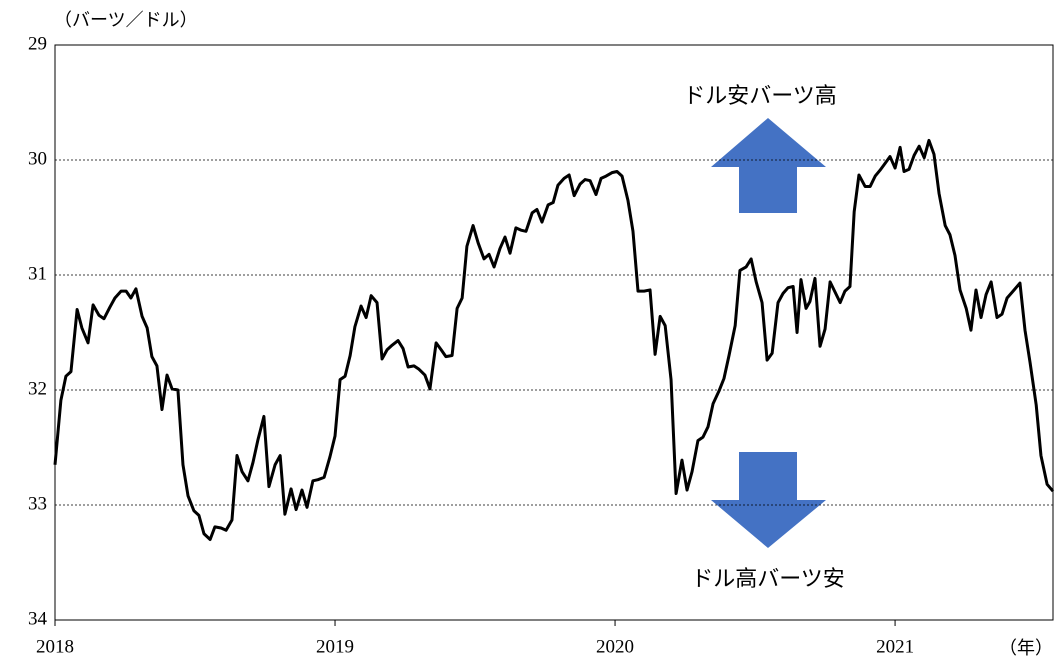 The height and width of the screenshot is (661, 1056). I want to click on y-tick-label: 30, so click(37, 158).